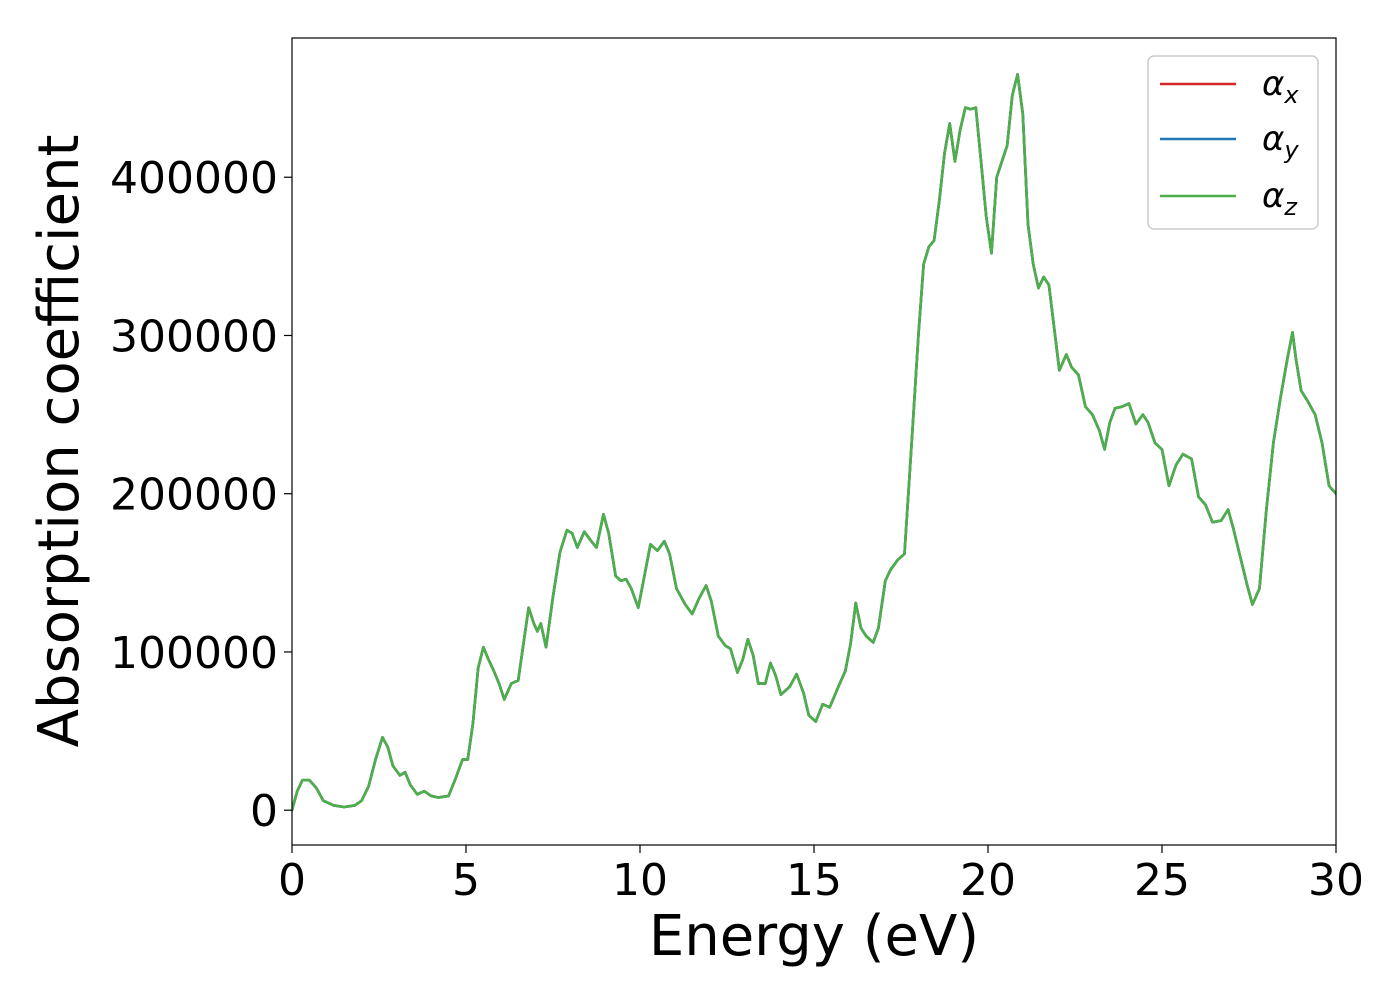  Describe the element at coordinates (988, 880) in the screenshot. I see `x-tick-label: 20` at that location.